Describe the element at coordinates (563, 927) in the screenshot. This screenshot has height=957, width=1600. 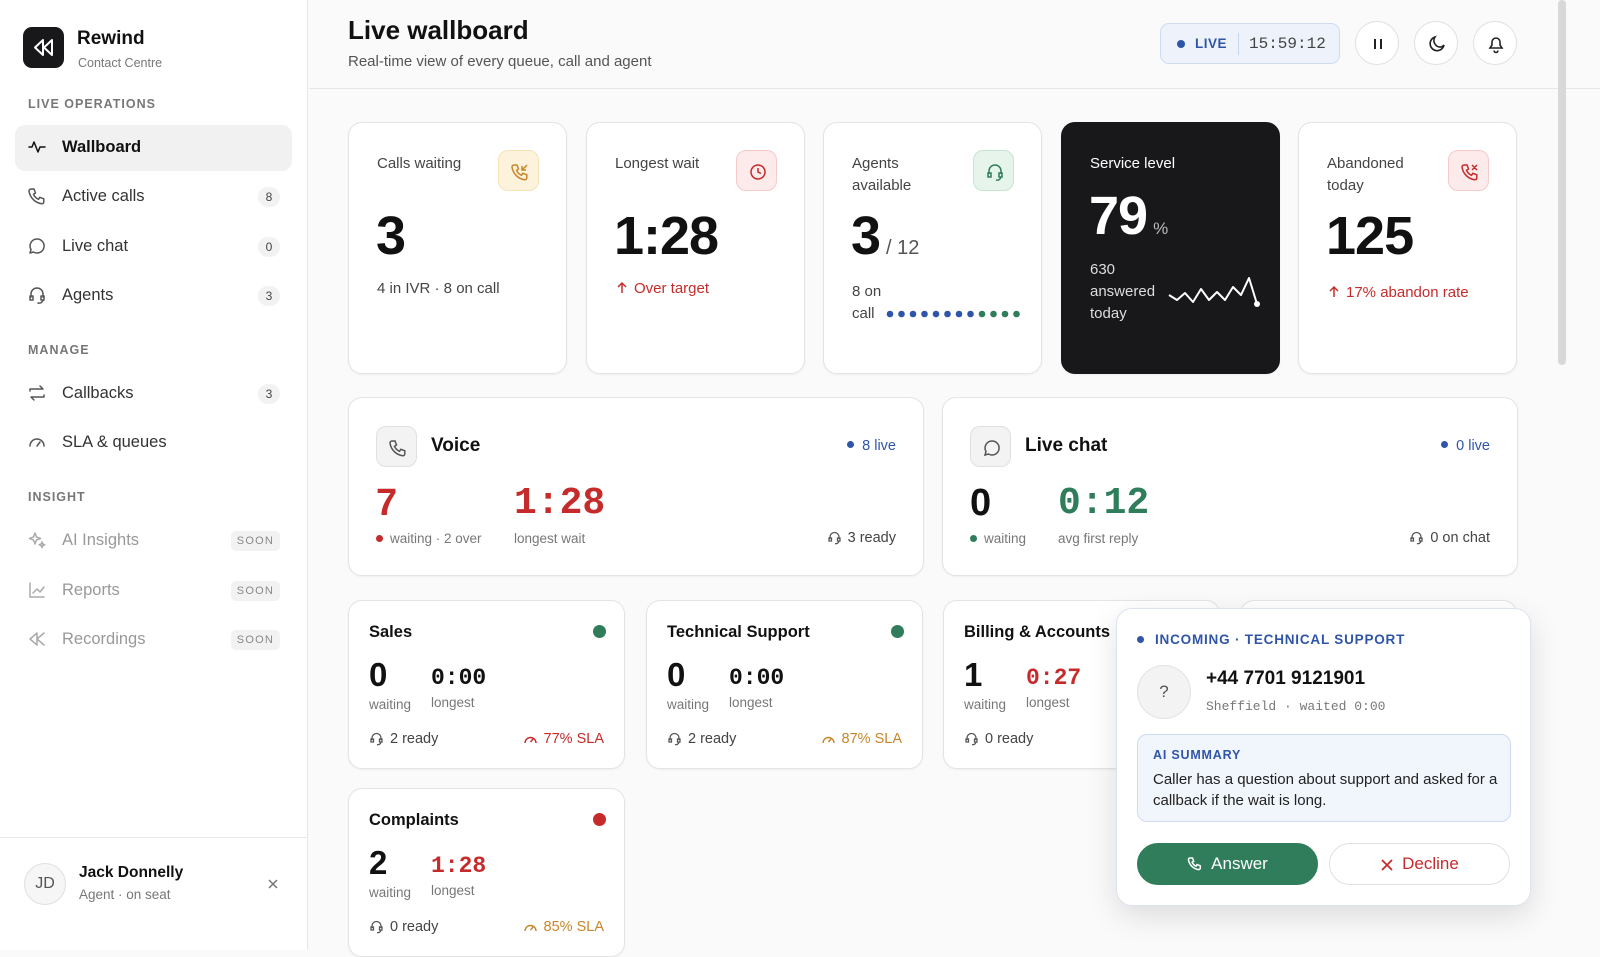
I see `queue-sla: 85% SLA` at that location.